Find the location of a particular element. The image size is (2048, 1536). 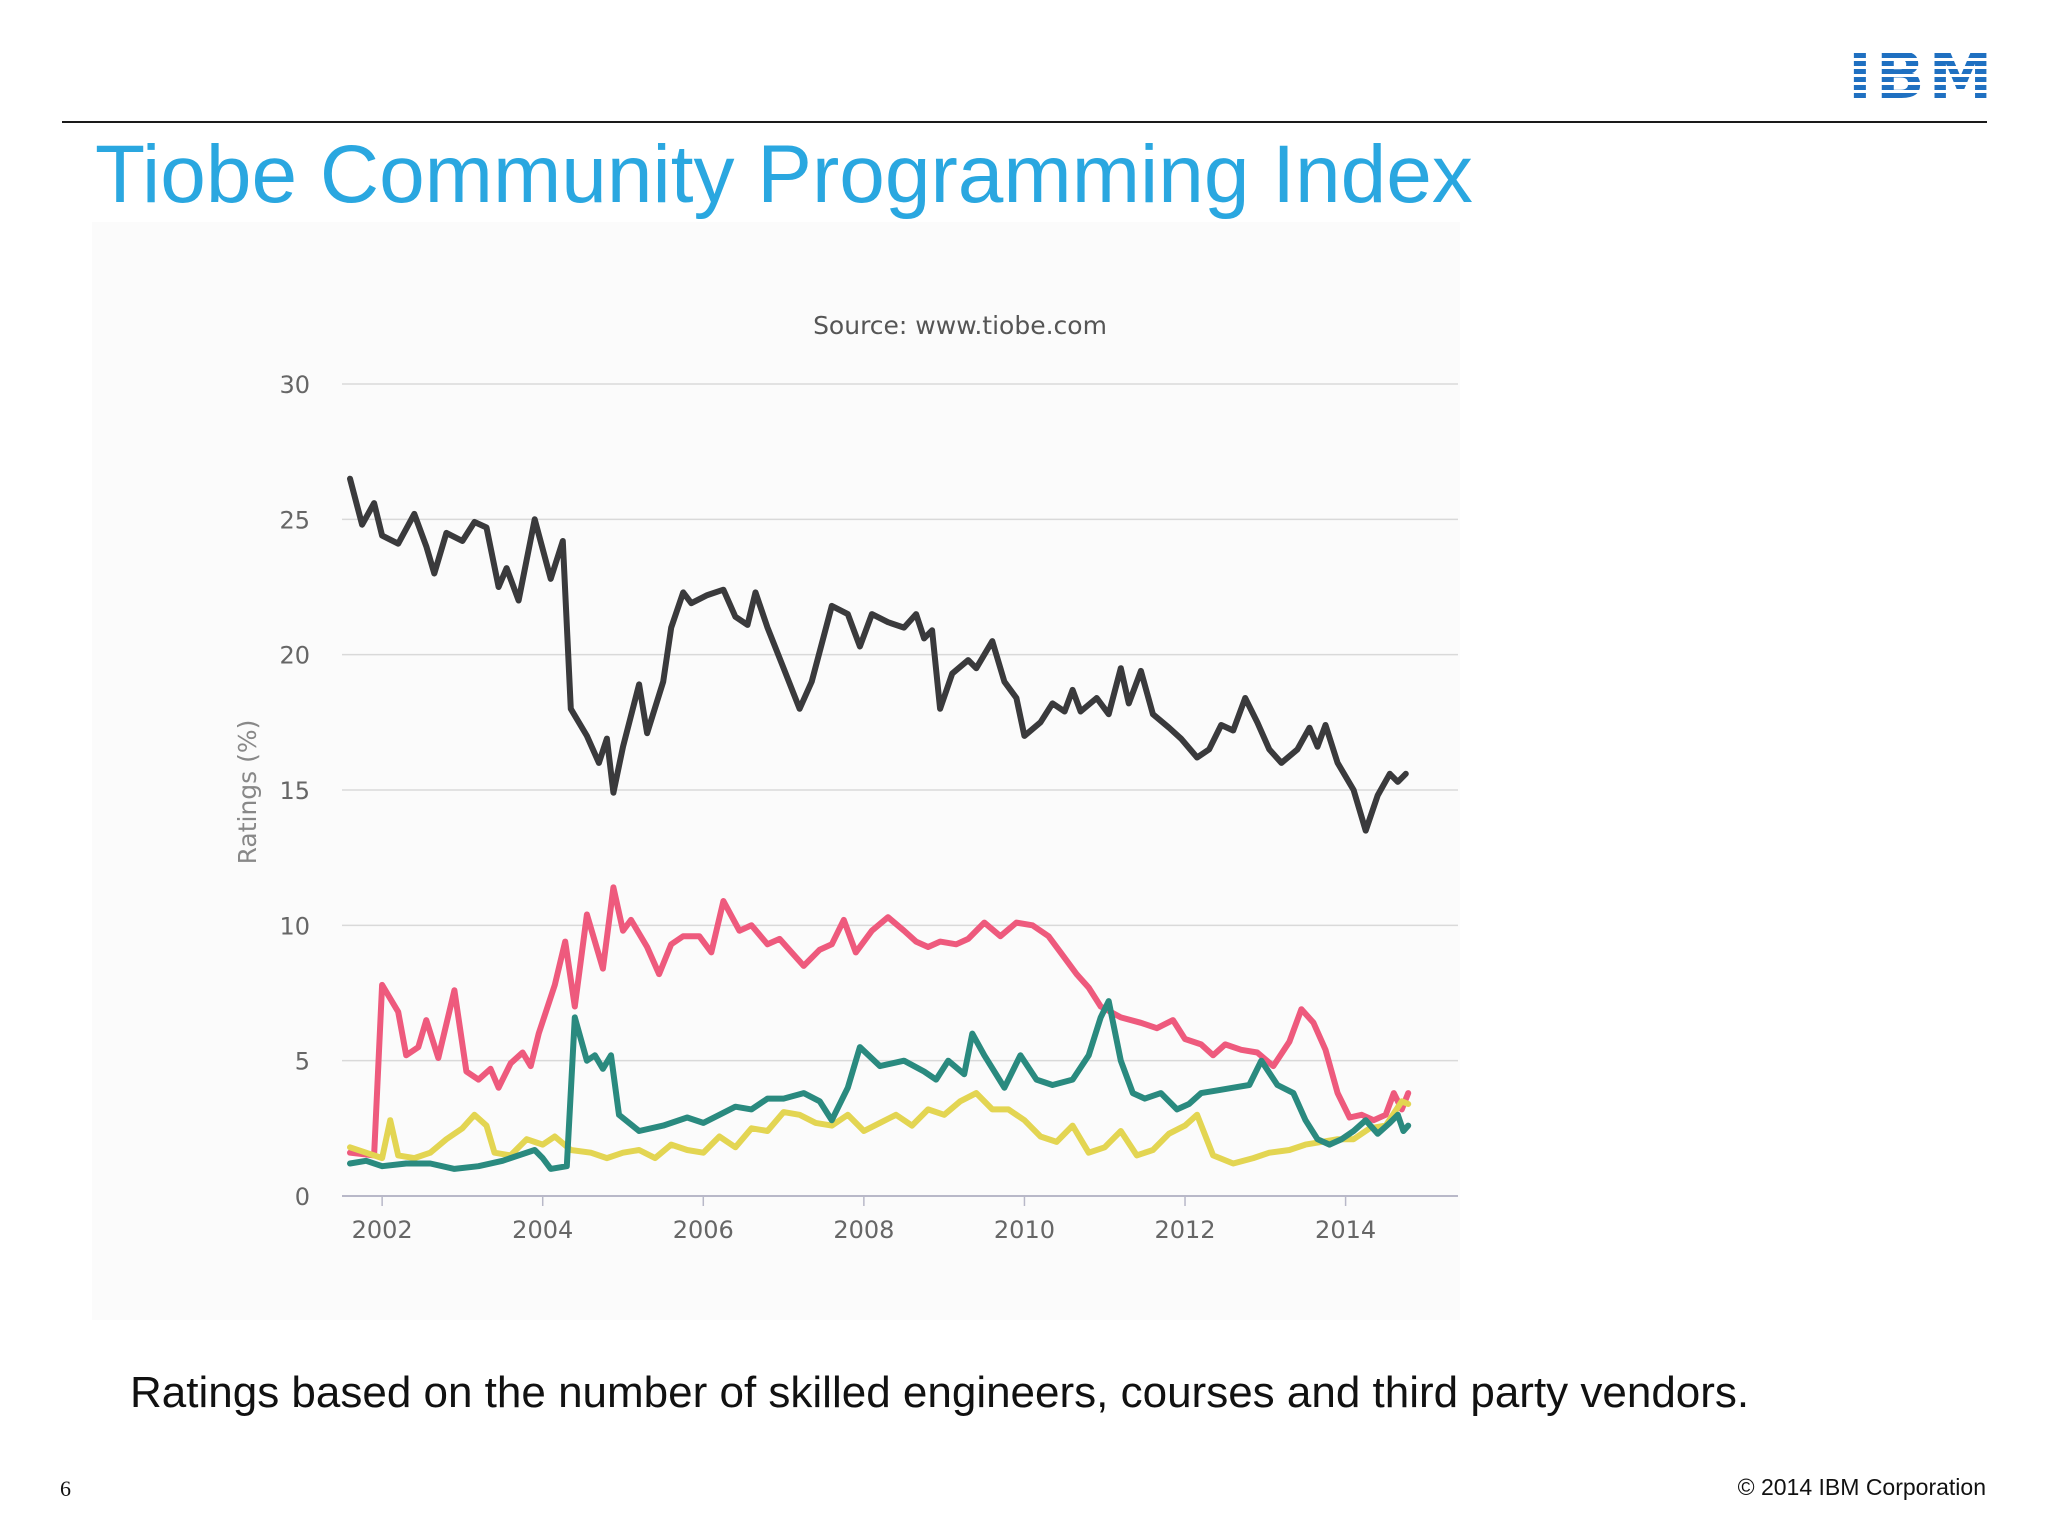

copyright-notice: © 2014 IBM Corporation is located at coordinates (1861, 1487).